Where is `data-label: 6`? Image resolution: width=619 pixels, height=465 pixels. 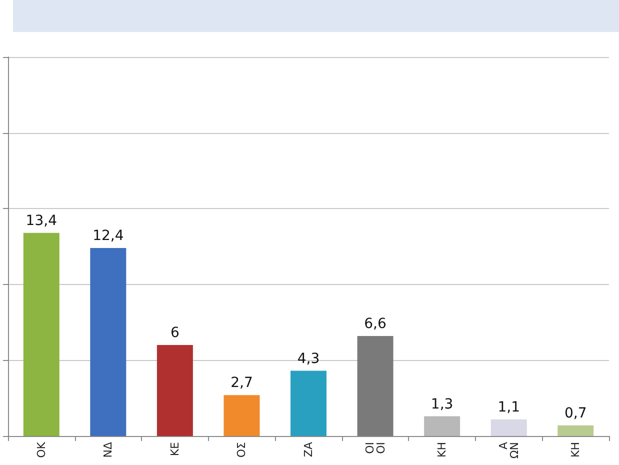
data-label: 6 is located at coordinates (175, 333).